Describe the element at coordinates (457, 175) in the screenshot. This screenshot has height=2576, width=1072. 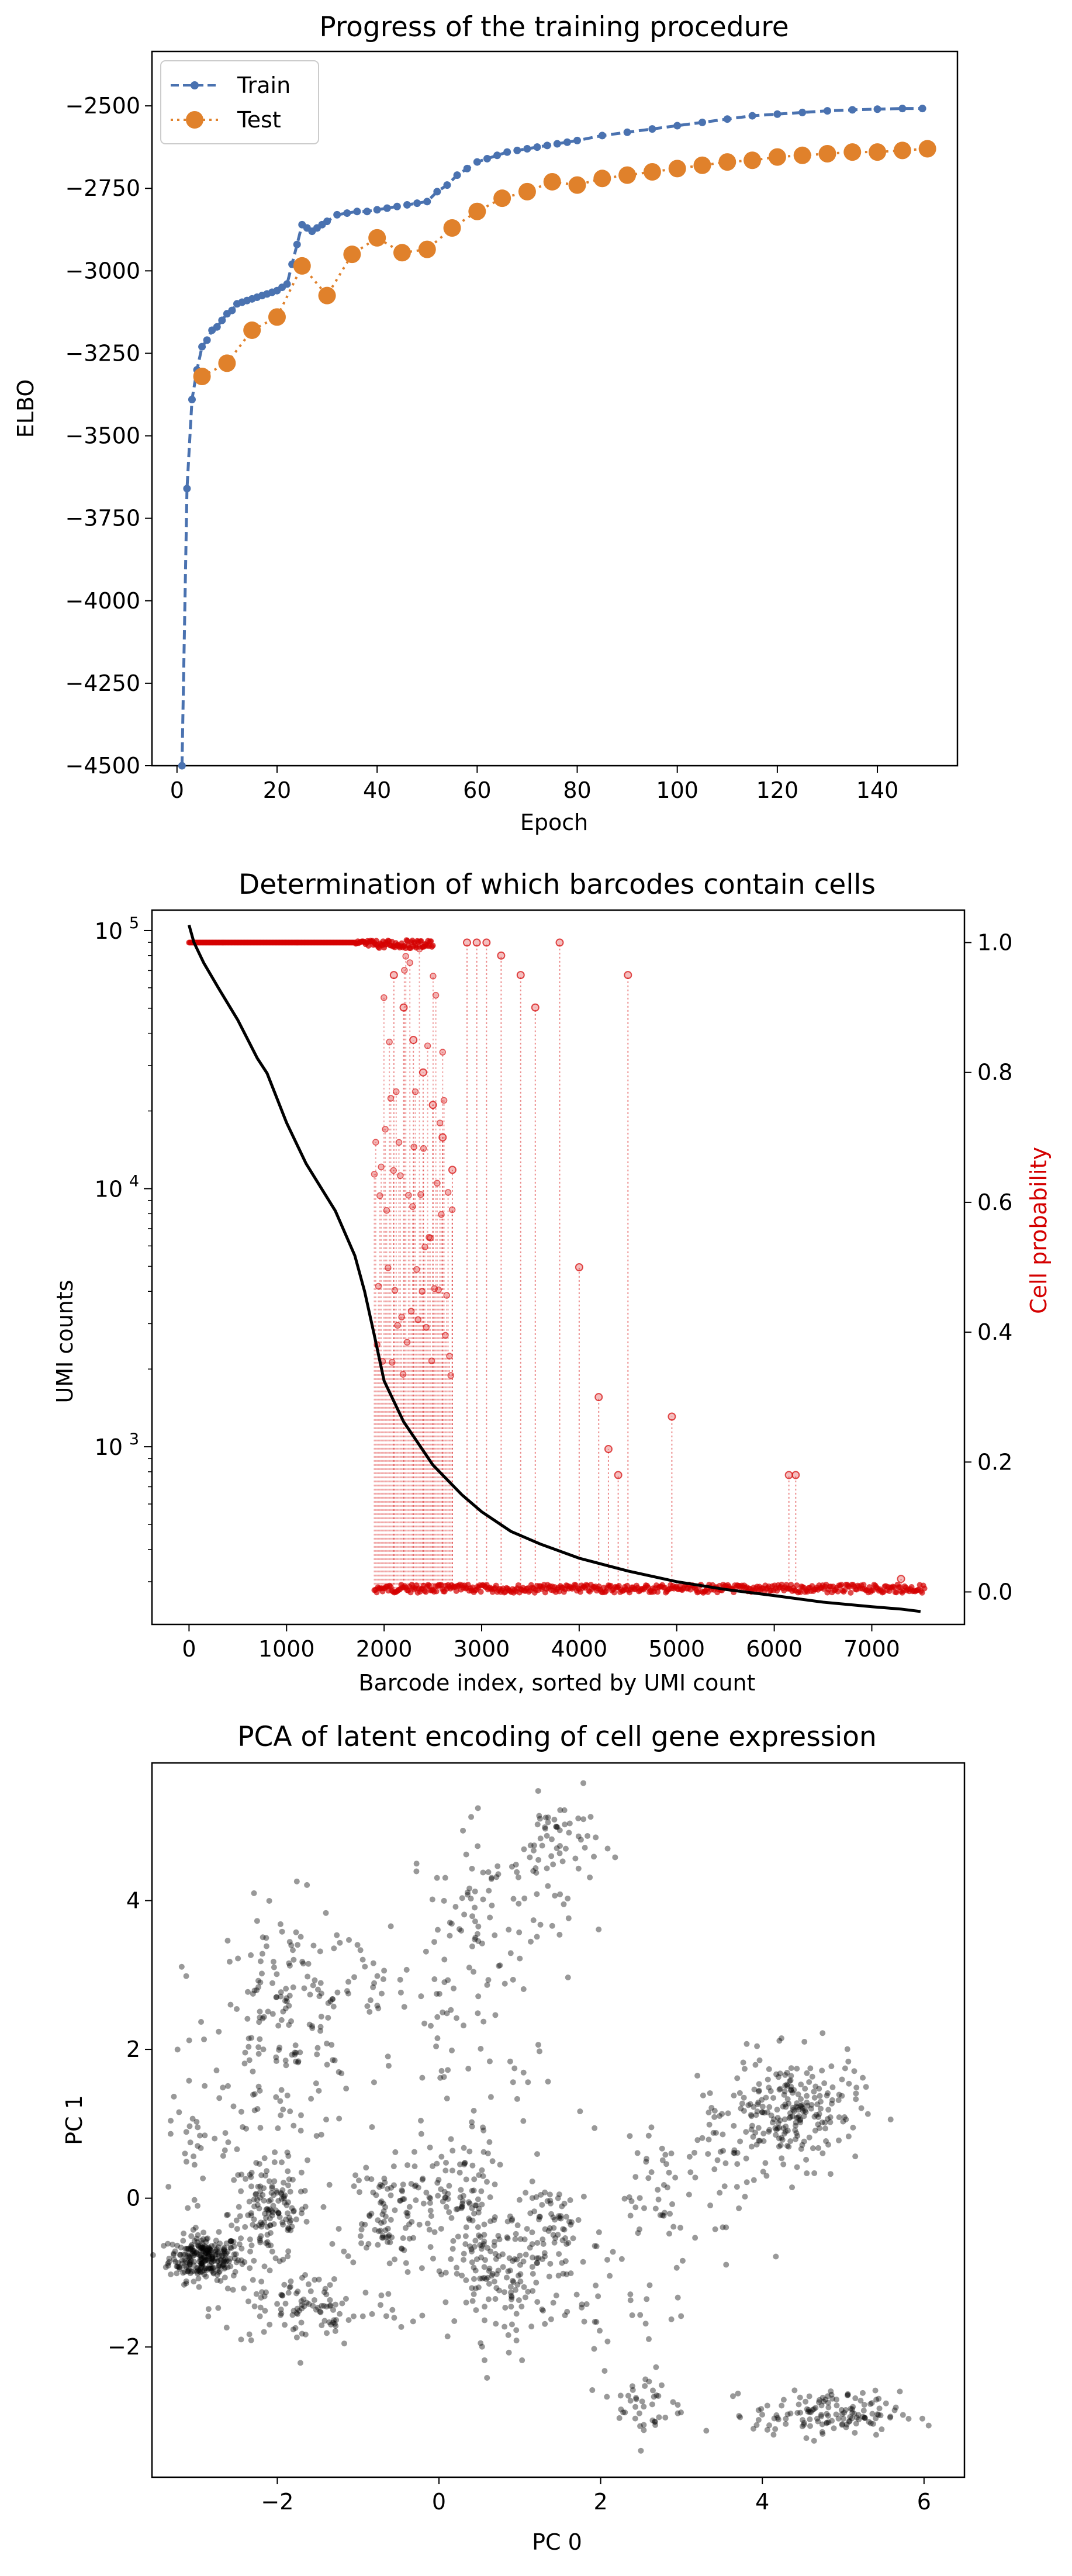
I see `train-point` at that location.